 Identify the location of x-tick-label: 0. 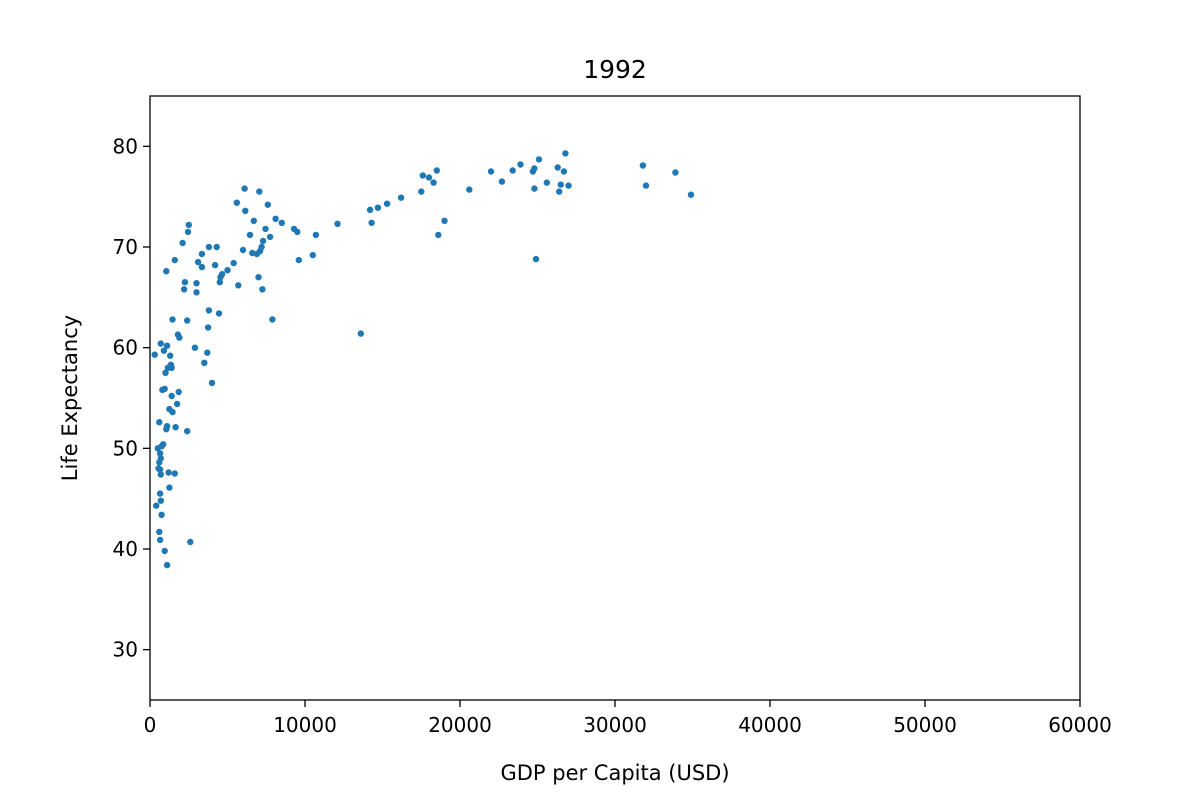
(150, 725).